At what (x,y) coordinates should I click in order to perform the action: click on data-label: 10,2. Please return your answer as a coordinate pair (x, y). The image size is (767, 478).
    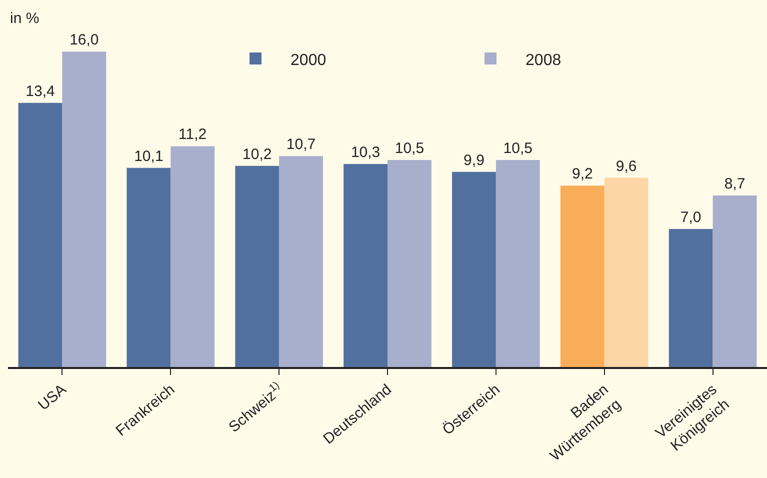
    Looking at the image, I should click on (257, 154).